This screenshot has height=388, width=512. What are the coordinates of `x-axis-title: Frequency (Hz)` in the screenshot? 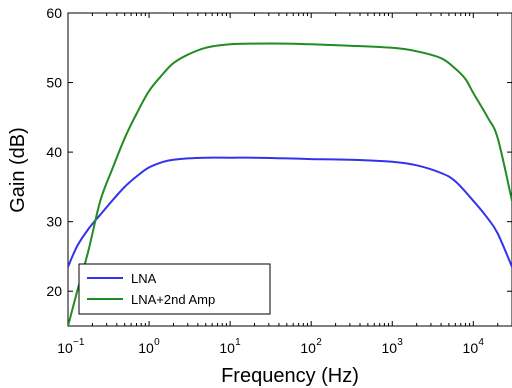 It's located at (290, 376).